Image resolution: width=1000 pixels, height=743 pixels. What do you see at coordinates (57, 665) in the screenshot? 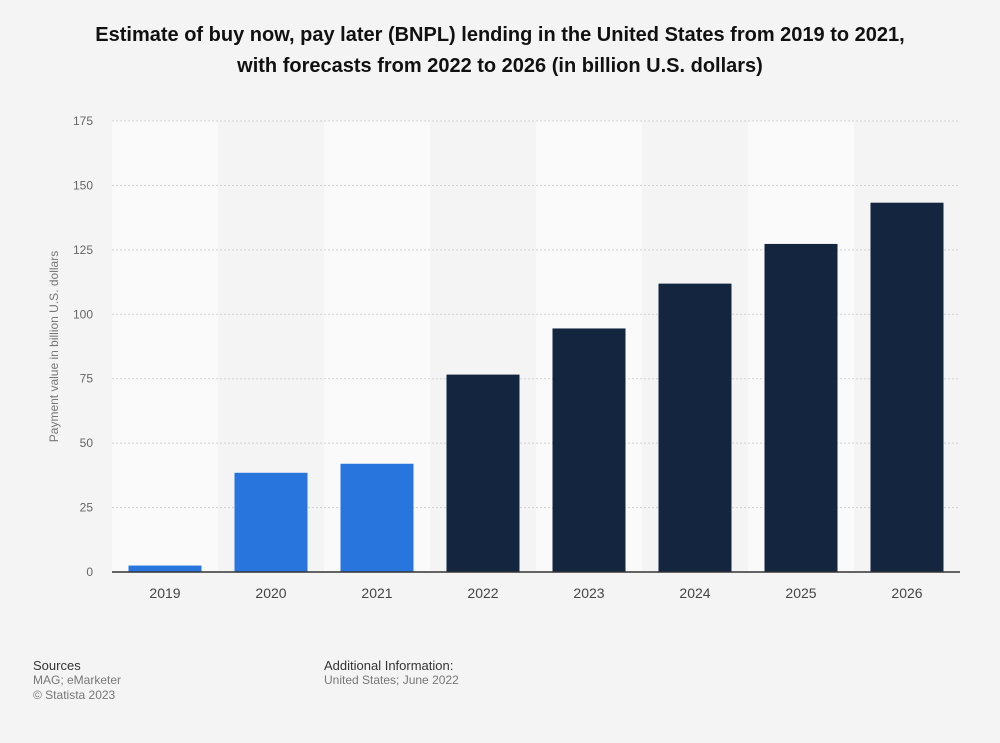
I see `sources-label: Sources` at bounding box center [57, 665].